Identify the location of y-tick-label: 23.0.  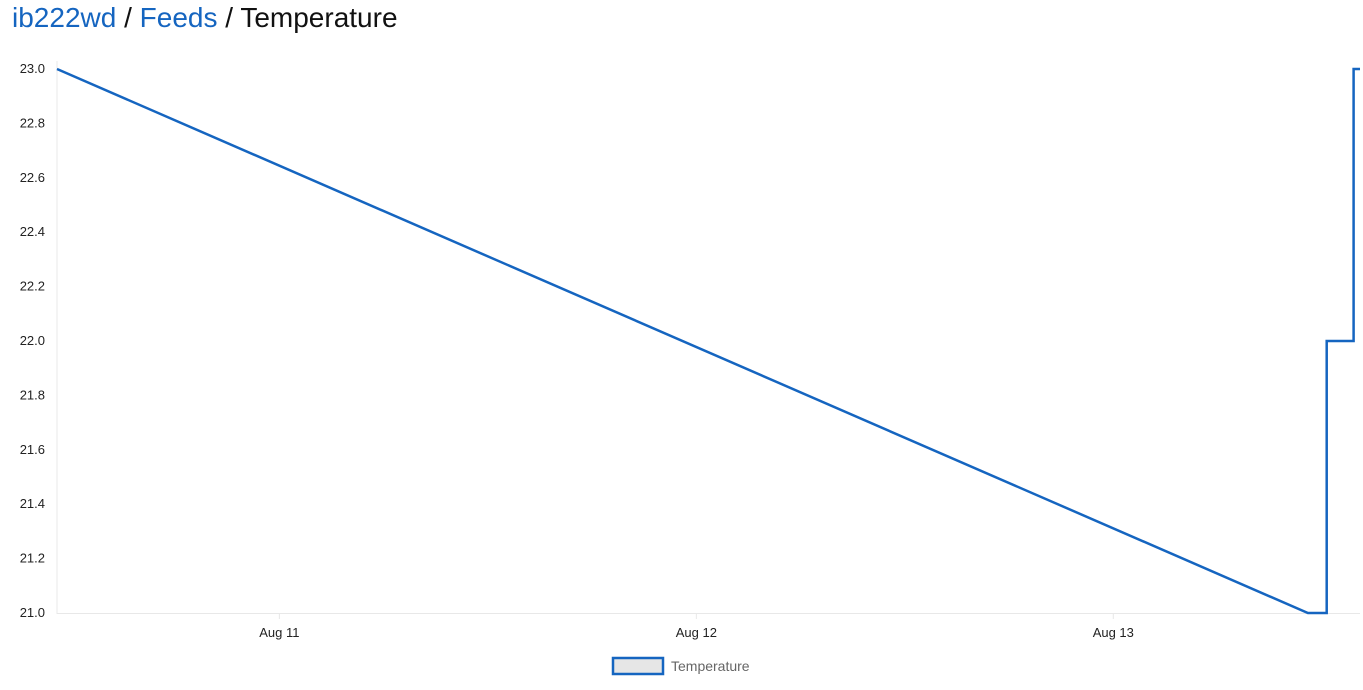
(32, 68).